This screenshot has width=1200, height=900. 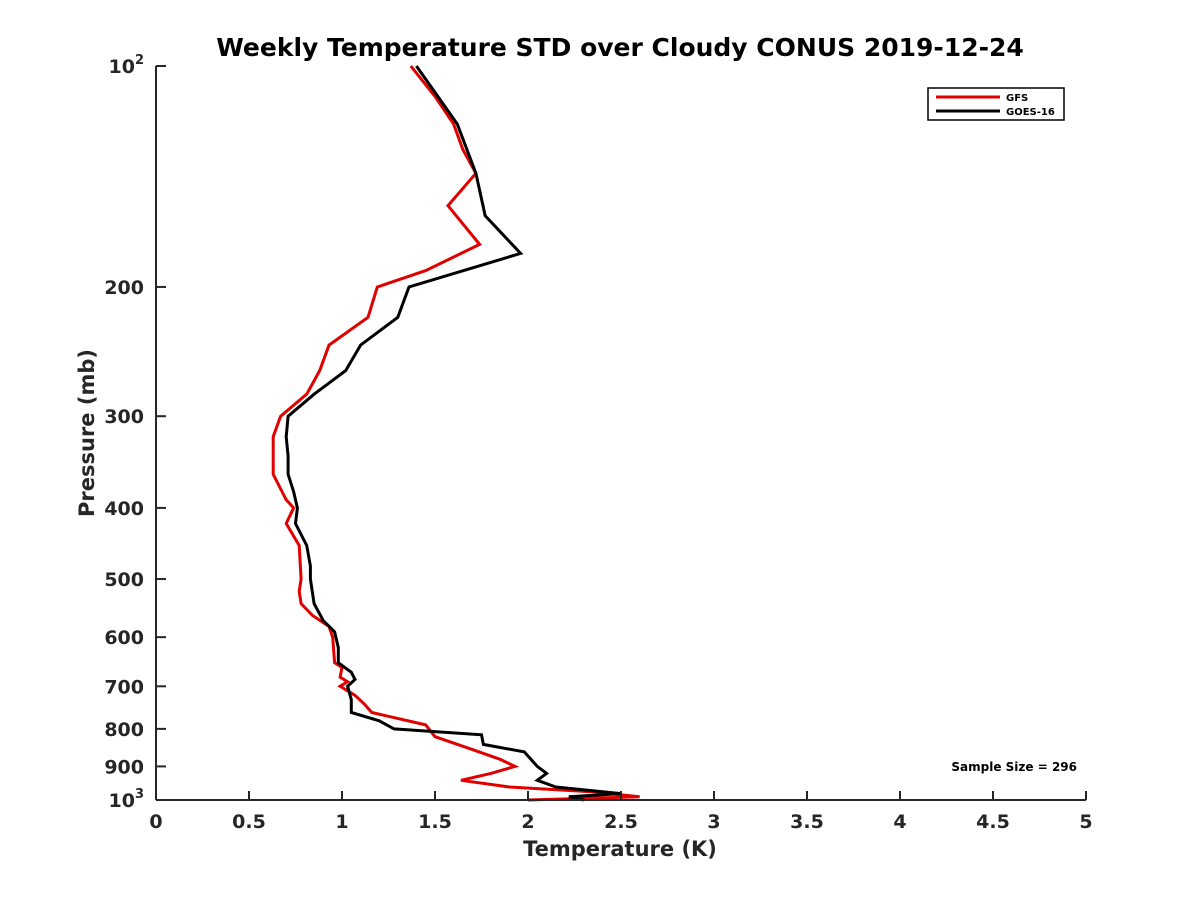 I want to click on x-tick-label: 4.5, so click(x=993, y=822).